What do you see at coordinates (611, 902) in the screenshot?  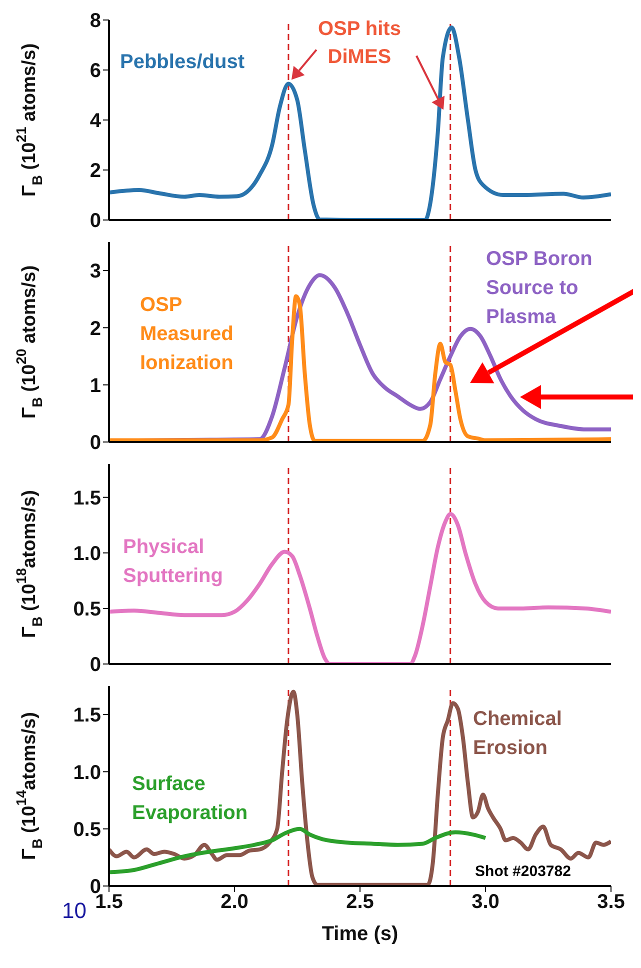 I see `x-tick-label: 3.5` at bounding box center [611, 902].